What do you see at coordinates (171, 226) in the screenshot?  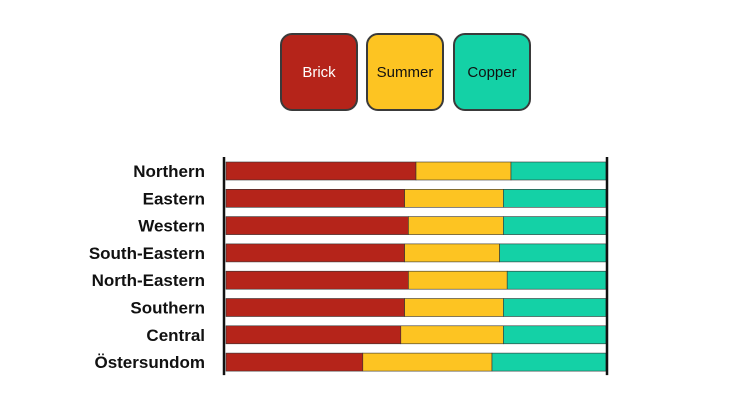 I see `category-label: Western` at bounding box center [171, 226].